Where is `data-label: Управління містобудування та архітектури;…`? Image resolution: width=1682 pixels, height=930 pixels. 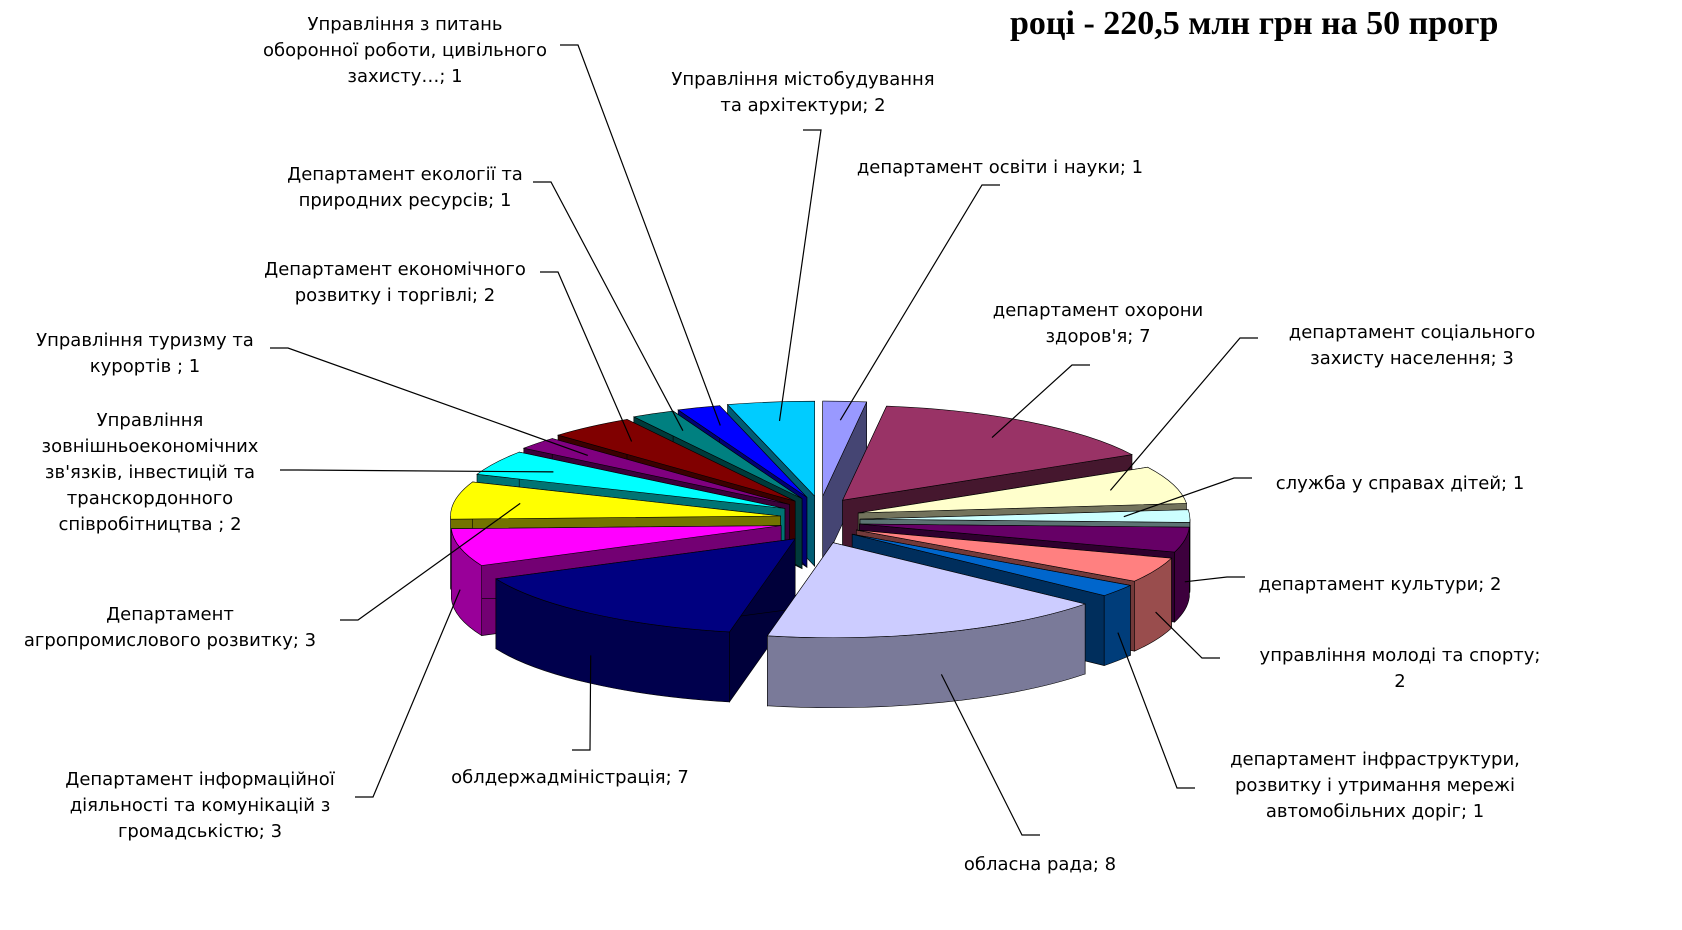
data-label: Управління містобудування та архітектури;… is located at coordinates (802, 92).